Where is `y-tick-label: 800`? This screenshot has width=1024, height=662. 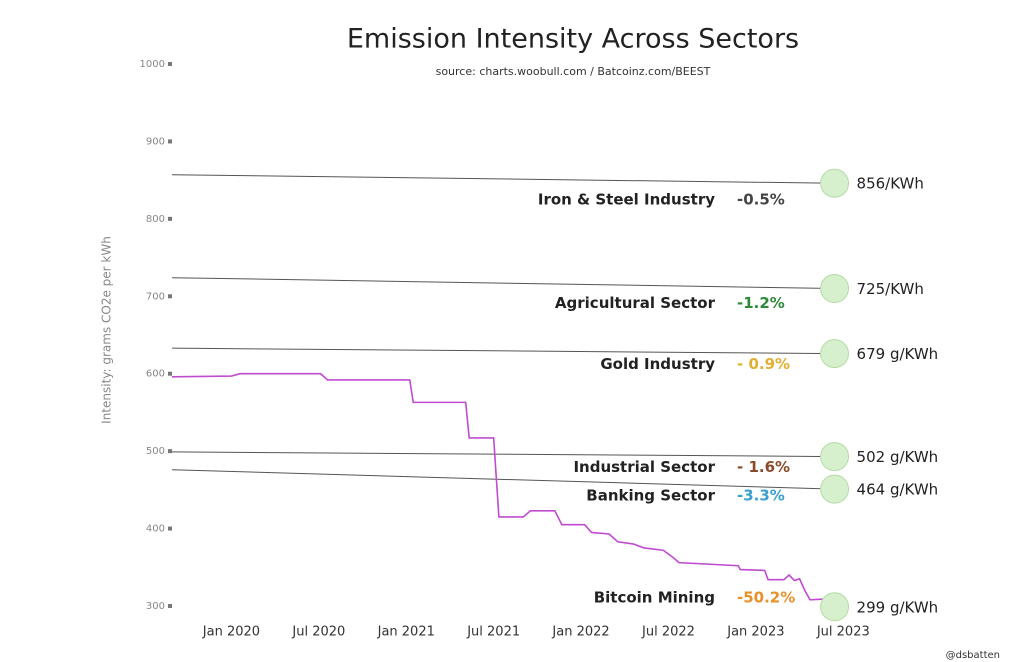 y-tick-label: 800 is located at coordinates (155, 219).